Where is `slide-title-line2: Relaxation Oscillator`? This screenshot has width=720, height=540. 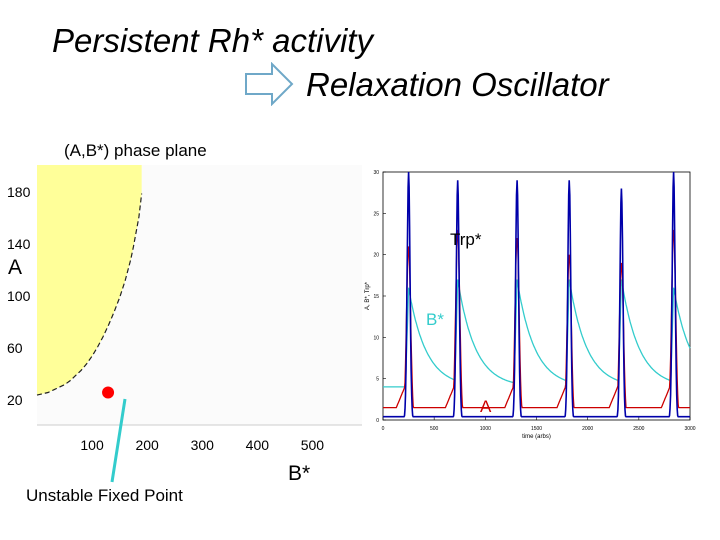 slide-title-line2: Relaxation Oscillator is located at coordinates (457, 84).